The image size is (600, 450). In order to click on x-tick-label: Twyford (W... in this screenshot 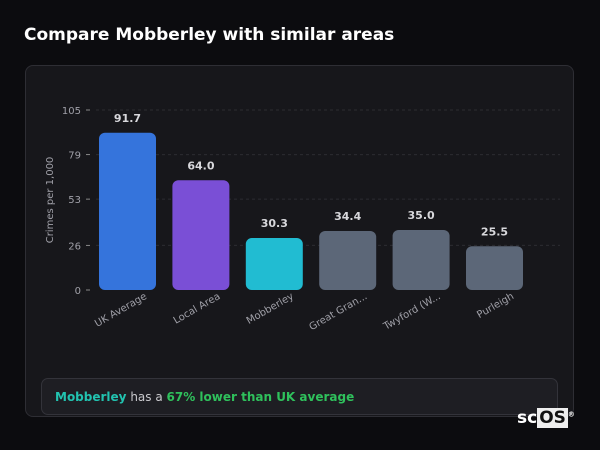, I will do `click(412, 312)`.